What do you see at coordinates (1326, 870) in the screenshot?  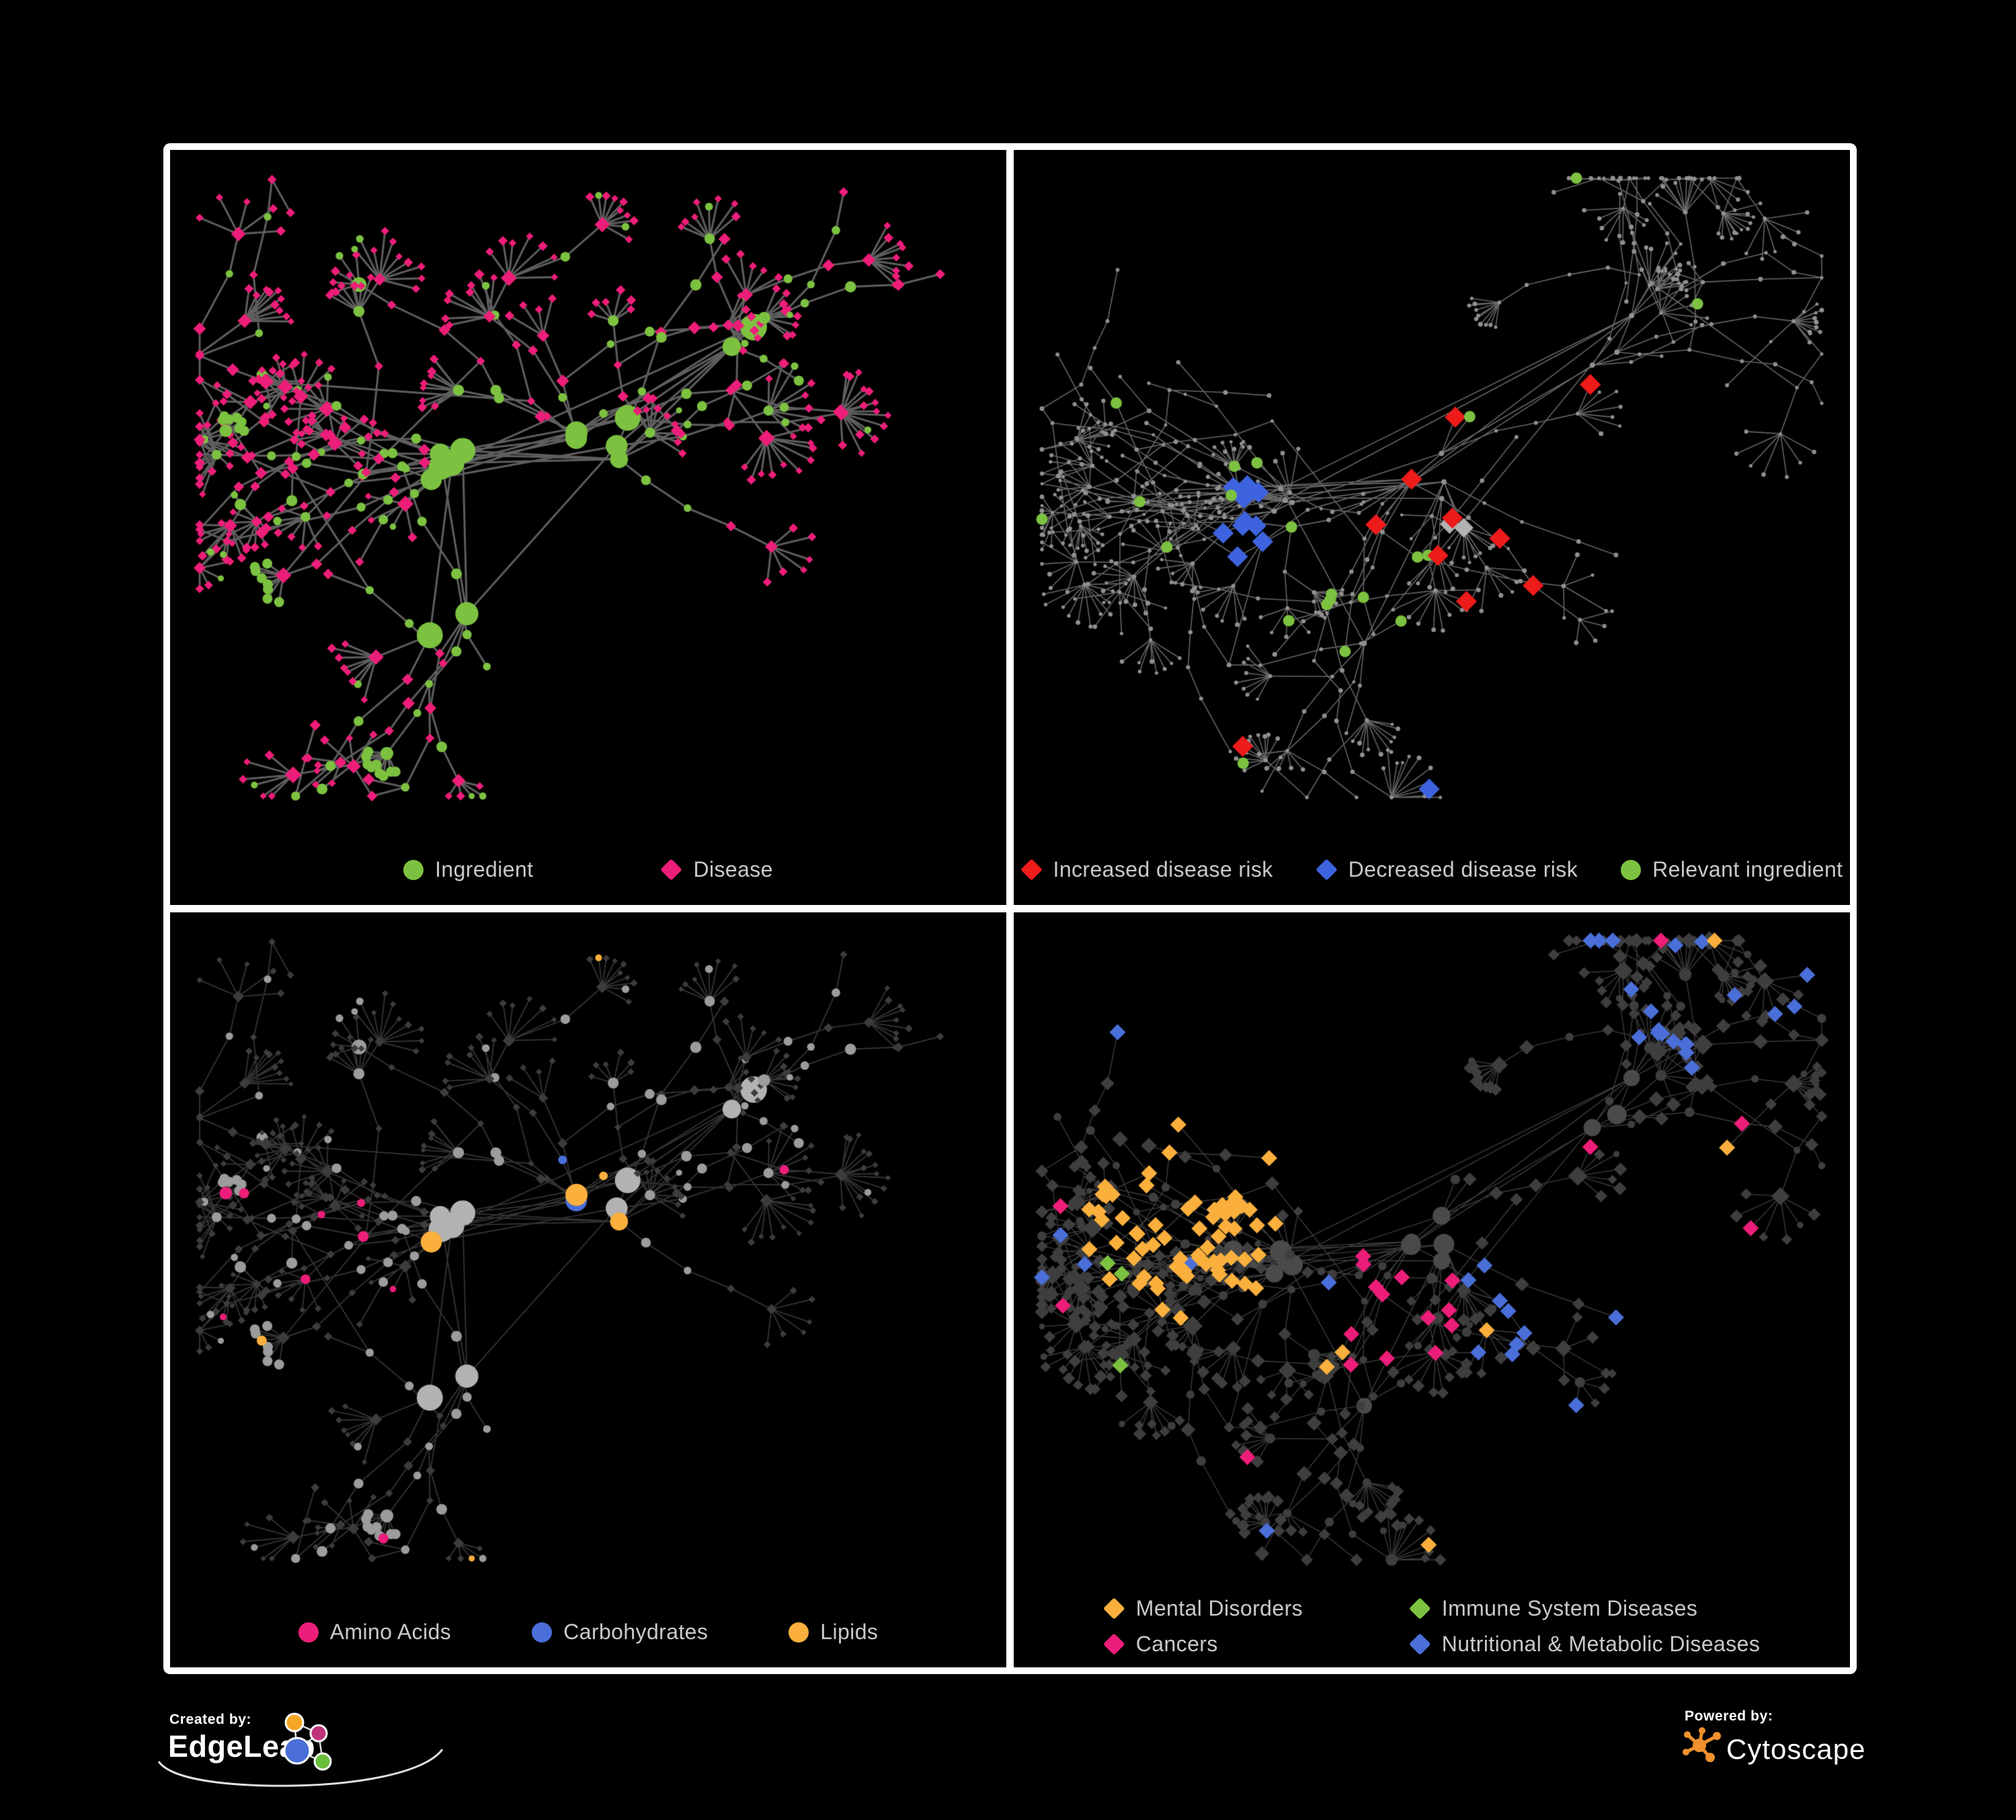 I see `decreased-risk-diamond-icon` at bounding box center [1326, 870].